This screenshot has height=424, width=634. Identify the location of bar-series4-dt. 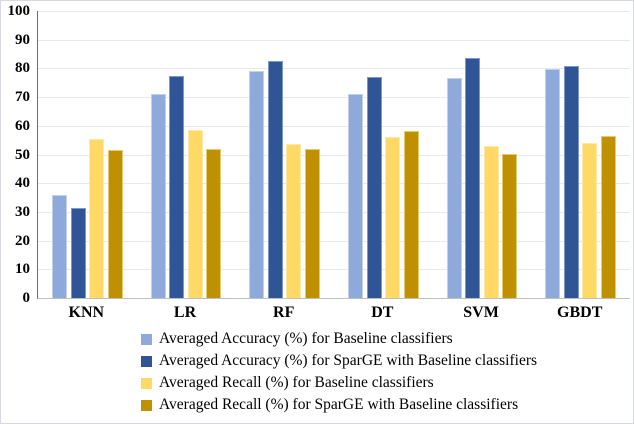
(411, 214).